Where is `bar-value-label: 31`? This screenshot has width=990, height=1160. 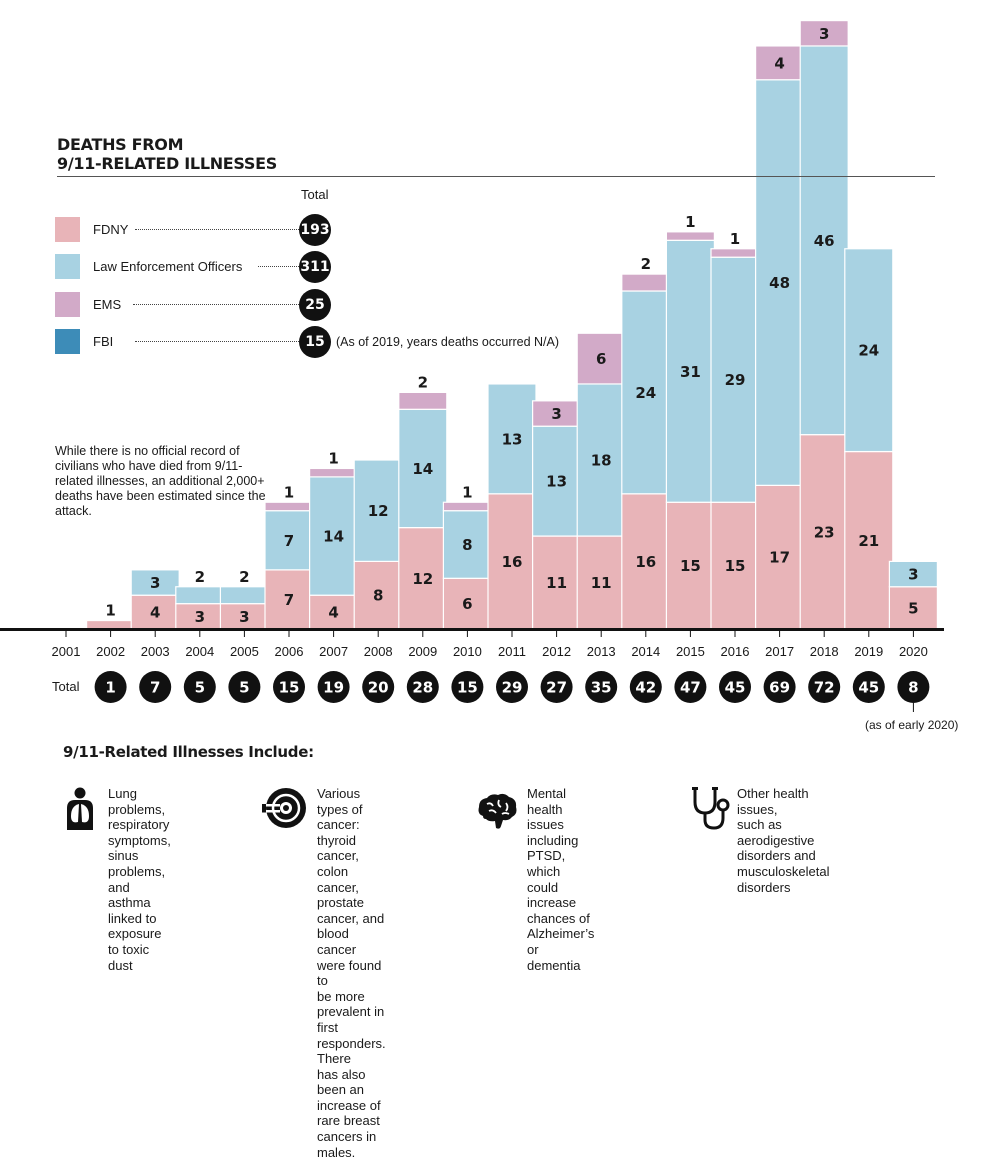
bar-value-label: 31 is located at coordinates (690, 372).